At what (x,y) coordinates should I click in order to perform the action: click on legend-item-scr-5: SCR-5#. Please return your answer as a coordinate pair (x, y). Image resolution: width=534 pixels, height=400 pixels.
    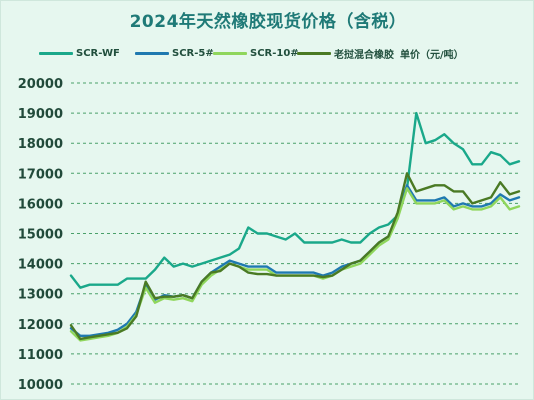
    Looking at the image, I should click on (174, 53).